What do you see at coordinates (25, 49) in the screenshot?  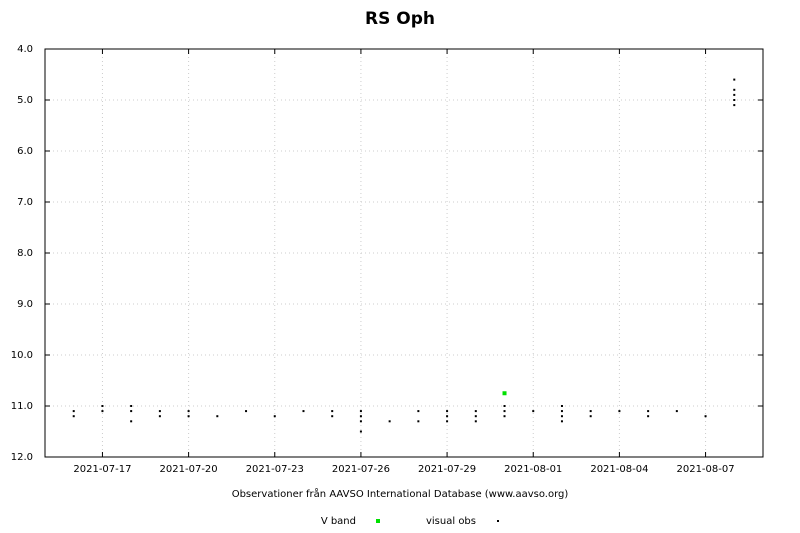 I see `y-tick-label: 4.0` at bounding box center [25, 49].